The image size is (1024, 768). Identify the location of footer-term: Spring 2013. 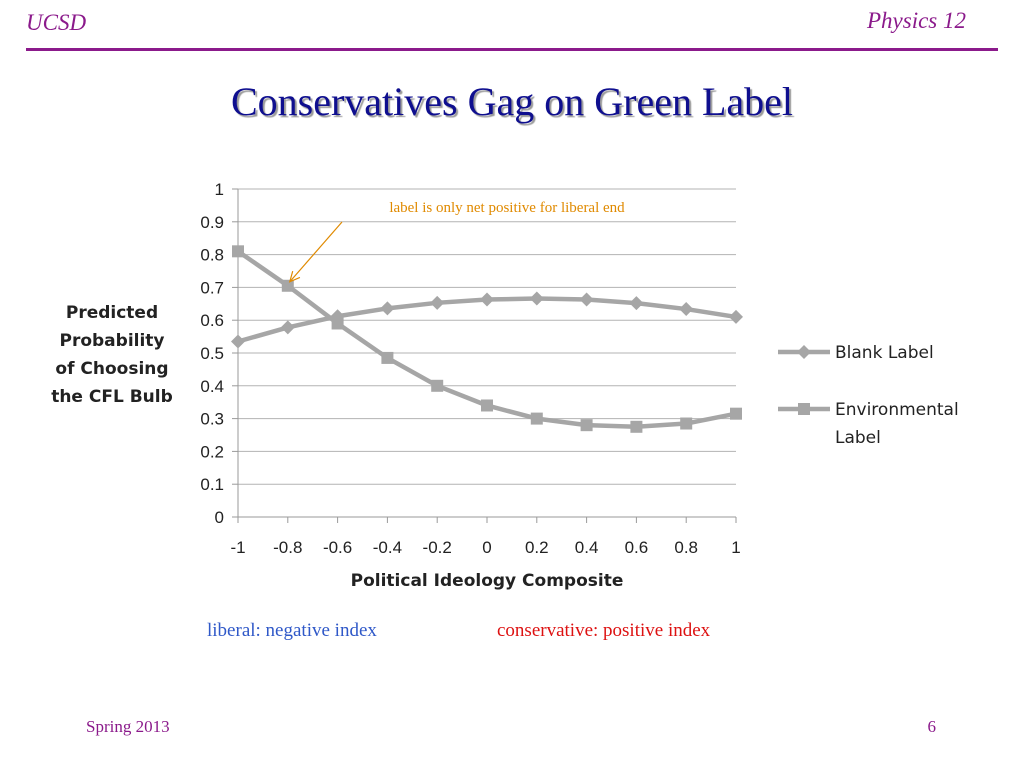
(128, 726).